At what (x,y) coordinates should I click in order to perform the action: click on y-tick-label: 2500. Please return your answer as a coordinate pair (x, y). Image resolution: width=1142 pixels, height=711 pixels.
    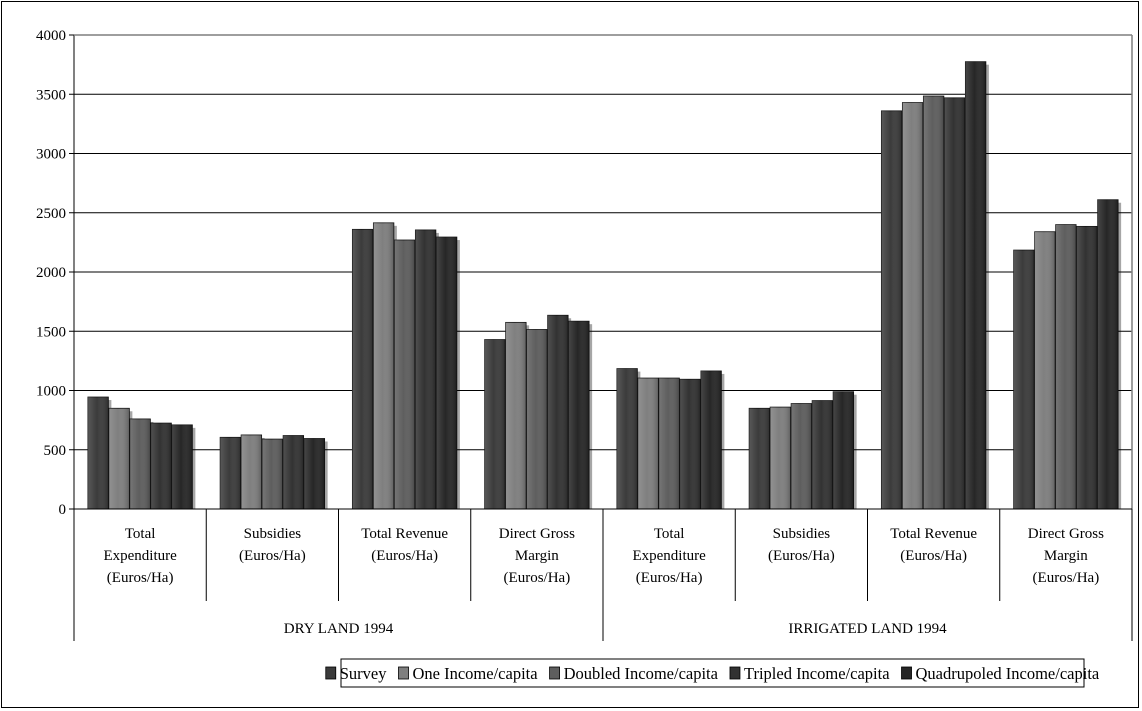
    Looking at the image, I should click on (51, 214).